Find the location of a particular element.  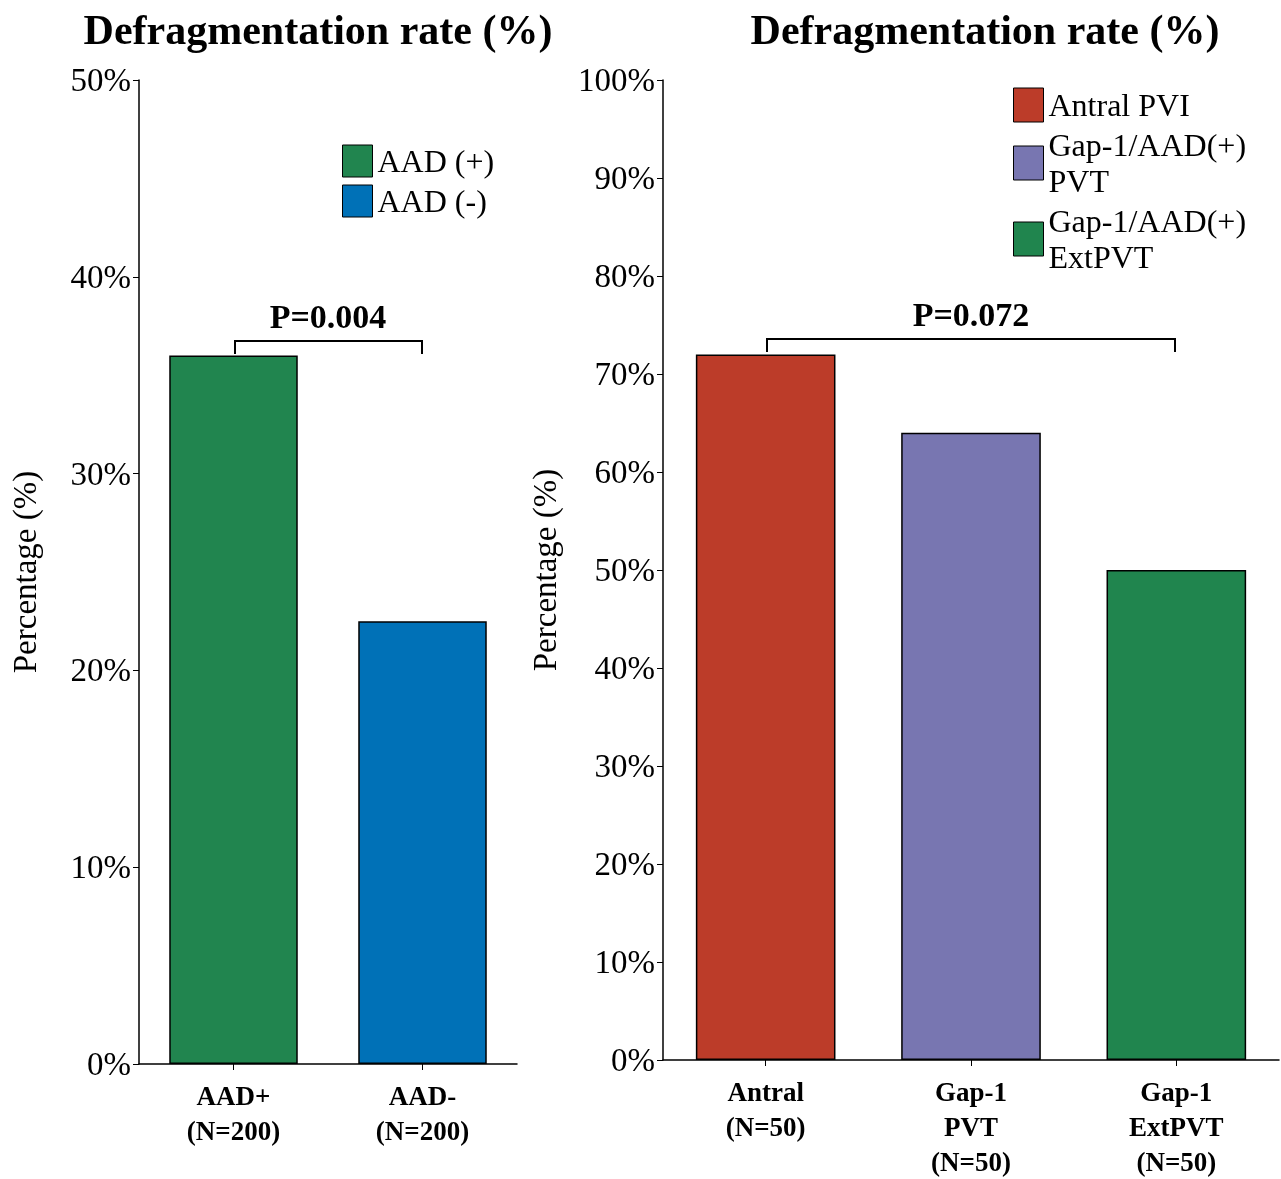

x-tick-label: AAD- (N=200) is located at coordinates (422, 1113).